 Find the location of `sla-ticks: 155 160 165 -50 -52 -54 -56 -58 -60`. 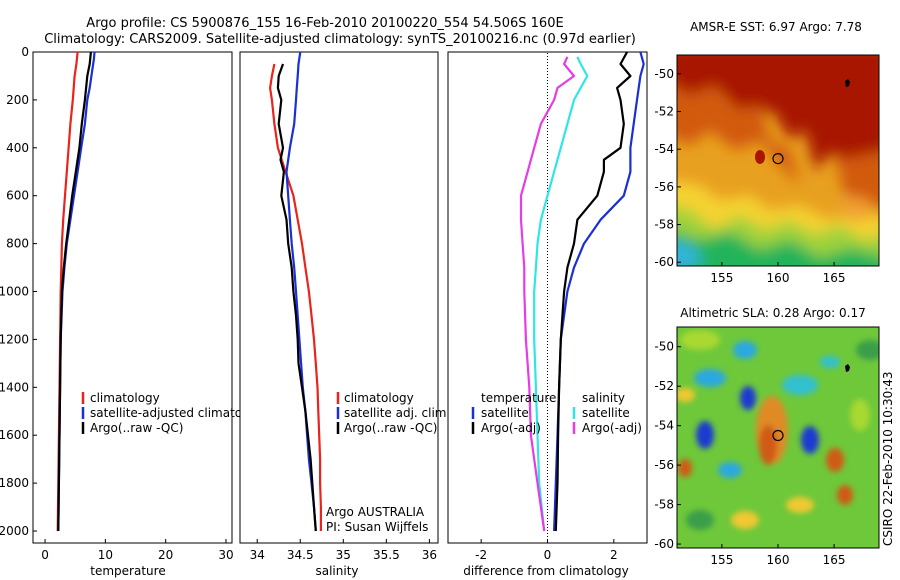

sla-ticks: 155 160 165 -50 -52 -54 -56 -58 -60 is located at coordinates (749, 453).